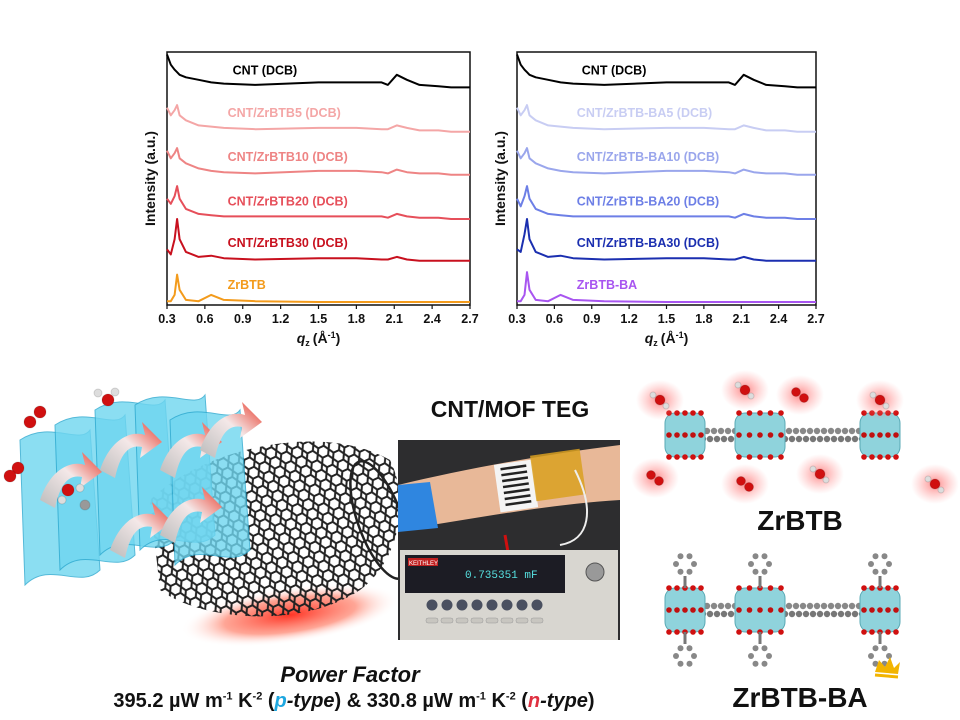 The height and width of the screenshot is (720, 960). What do you see at coordinates (607, 285) in the screenshot?
I see `series-label: ZrBTB-BA` at bounding box center [607, 285].